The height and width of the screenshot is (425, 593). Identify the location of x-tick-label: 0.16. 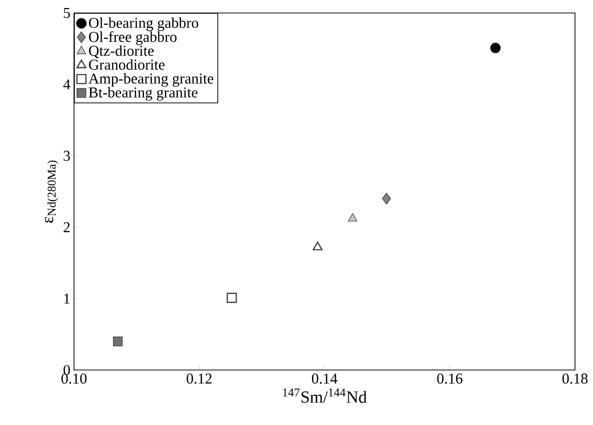
(449, 379).